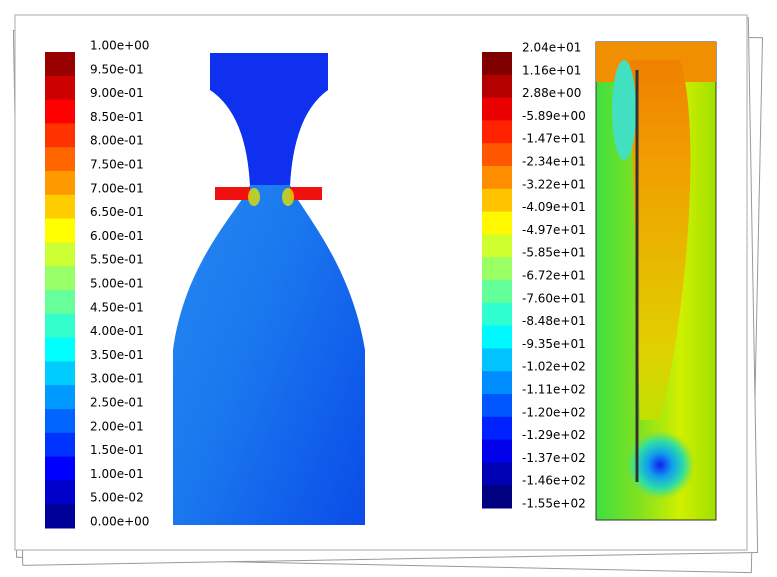  What do you see at coordinates (117, 141) in the screenshot?
I see `colorbar-label: 8.00e-01` at bounding box center [117, 141].